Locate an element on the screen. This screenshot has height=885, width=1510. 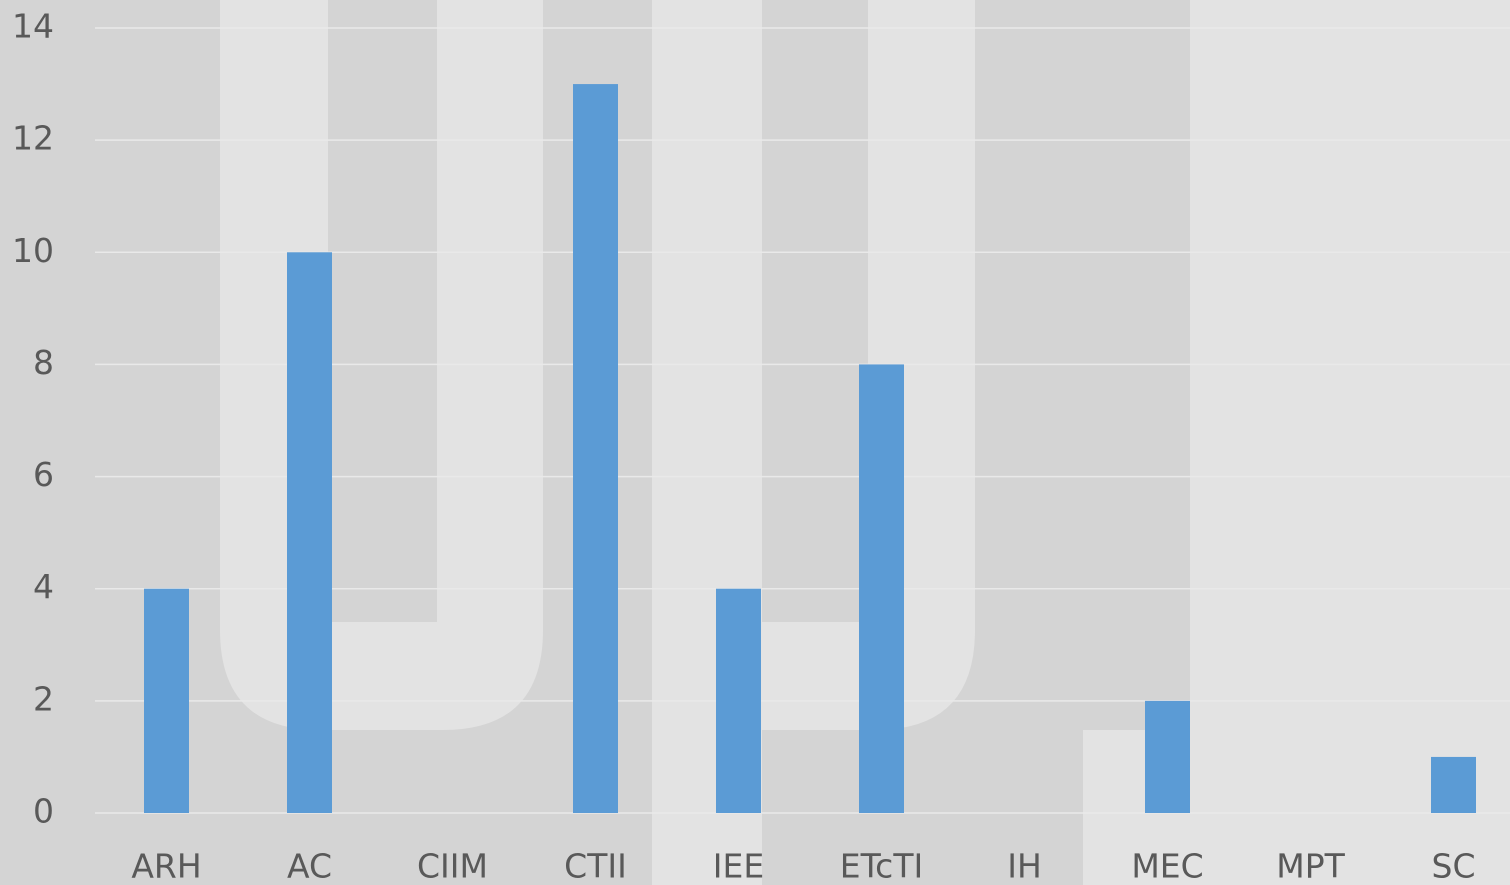
y-tick-label: 12 is located at coordinates (33, 138).